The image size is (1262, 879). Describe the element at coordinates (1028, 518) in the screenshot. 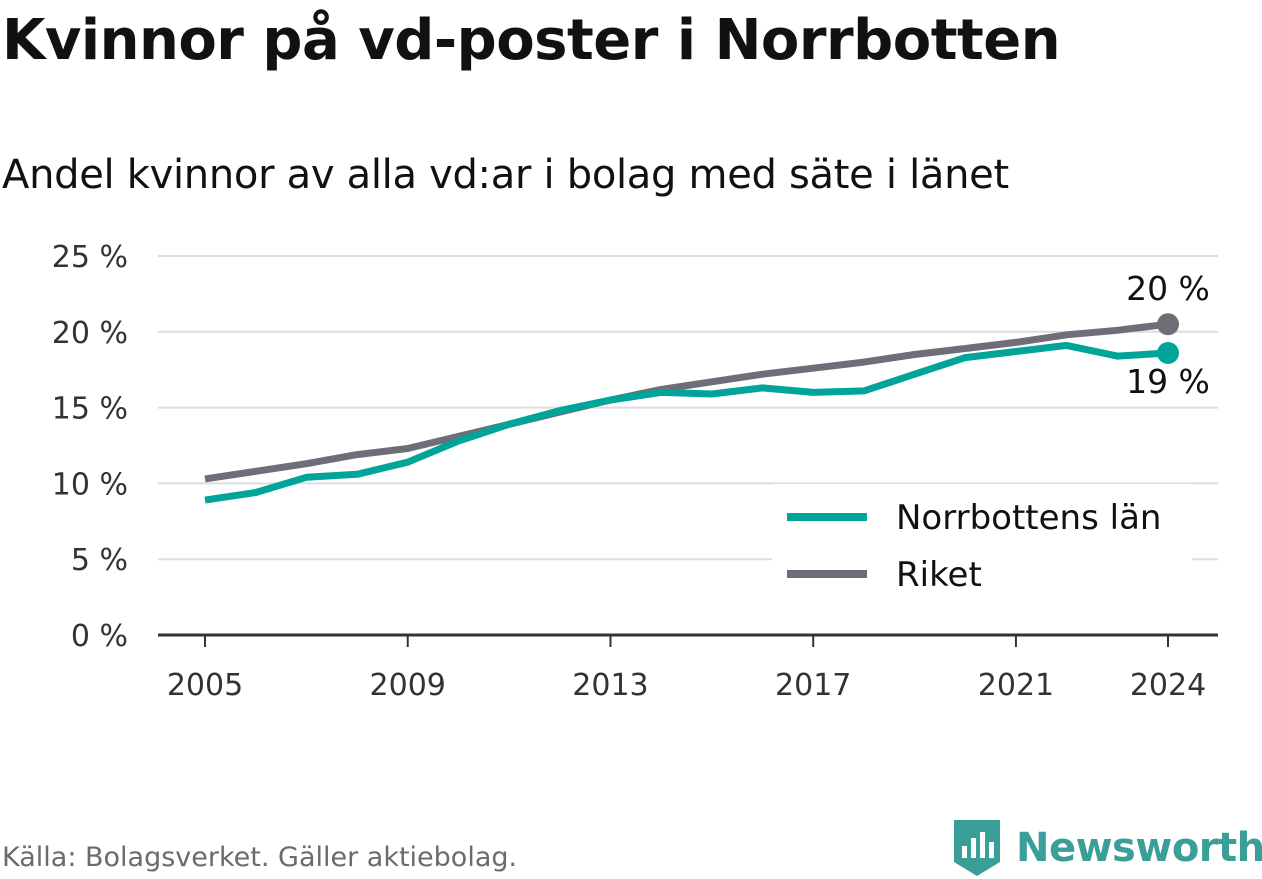

I see `legend-label: Norrbottens län` at that location.